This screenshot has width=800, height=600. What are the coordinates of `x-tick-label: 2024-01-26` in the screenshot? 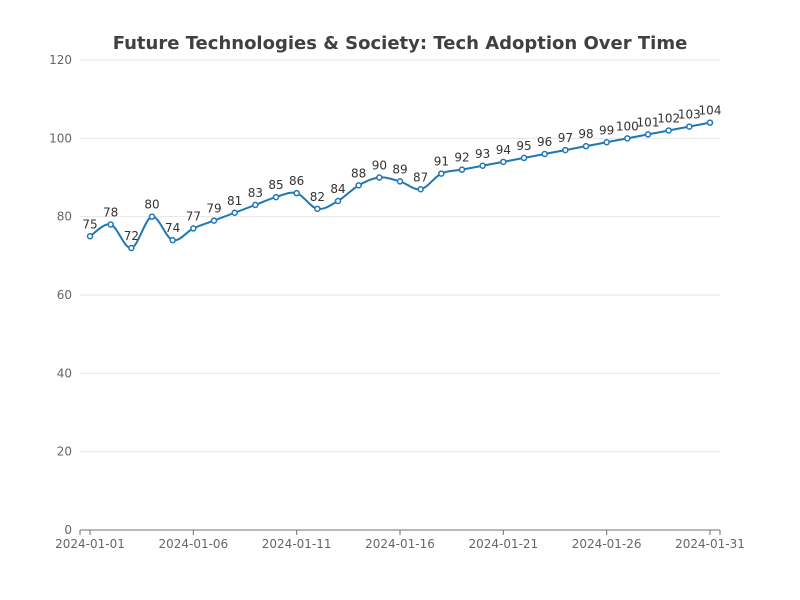 It's located at (607, 544).